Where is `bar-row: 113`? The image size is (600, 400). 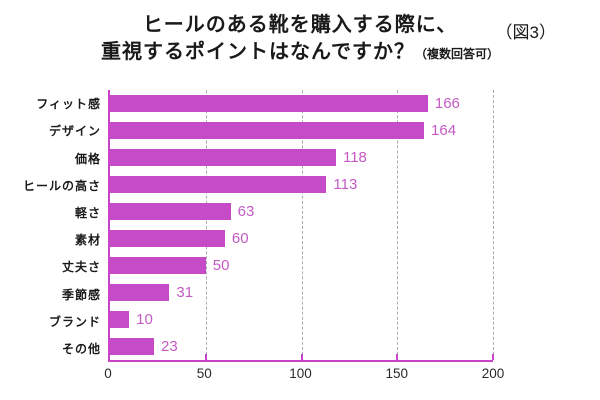
bar-row: 113 is located at coordinates (301, 184).